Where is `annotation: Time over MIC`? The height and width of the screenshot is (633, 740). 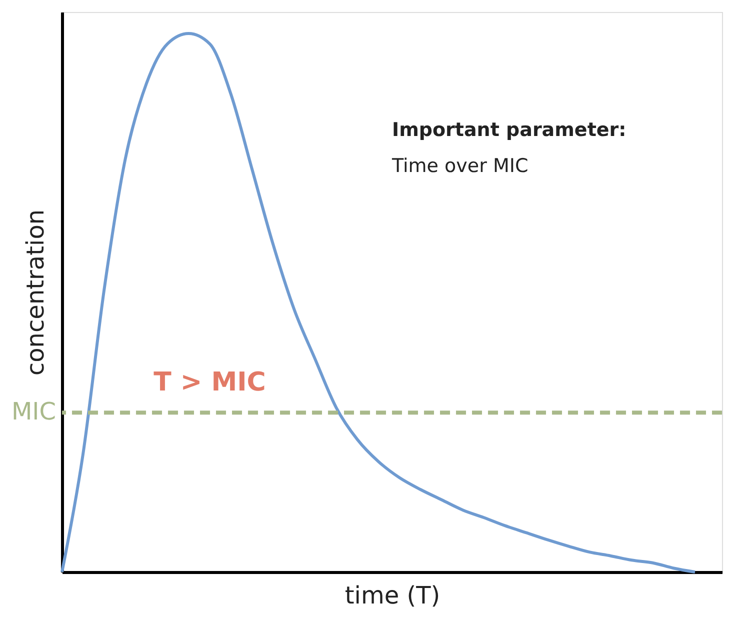 annotation: Time over MIC is located at coordinates (459, 166).